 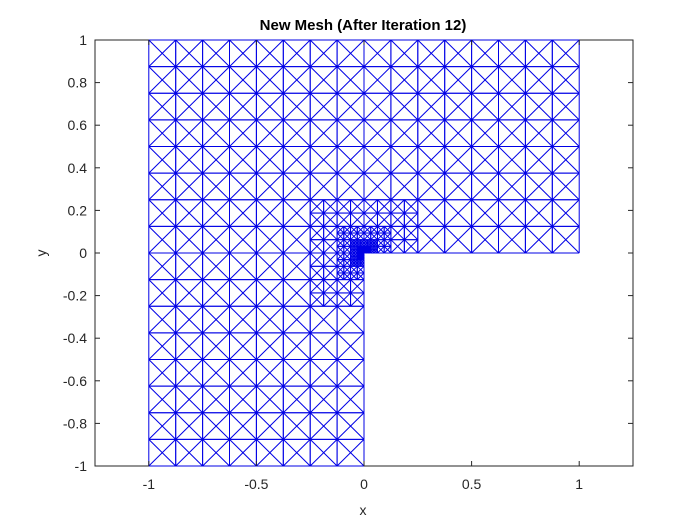 I want to click on y-tick-label: -0.8, so click(x=75, y=423).